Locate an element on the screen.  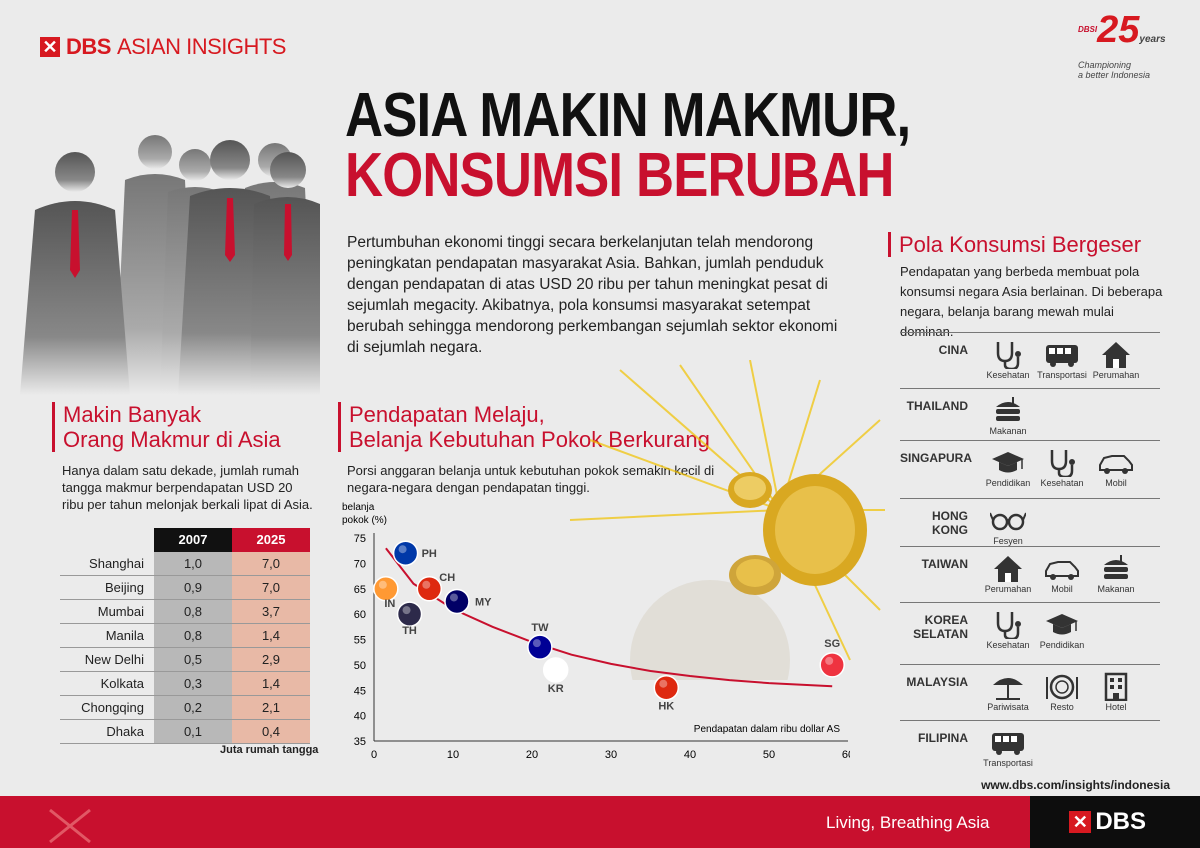
flag-marker-ch is located at coordinates (429, 589).